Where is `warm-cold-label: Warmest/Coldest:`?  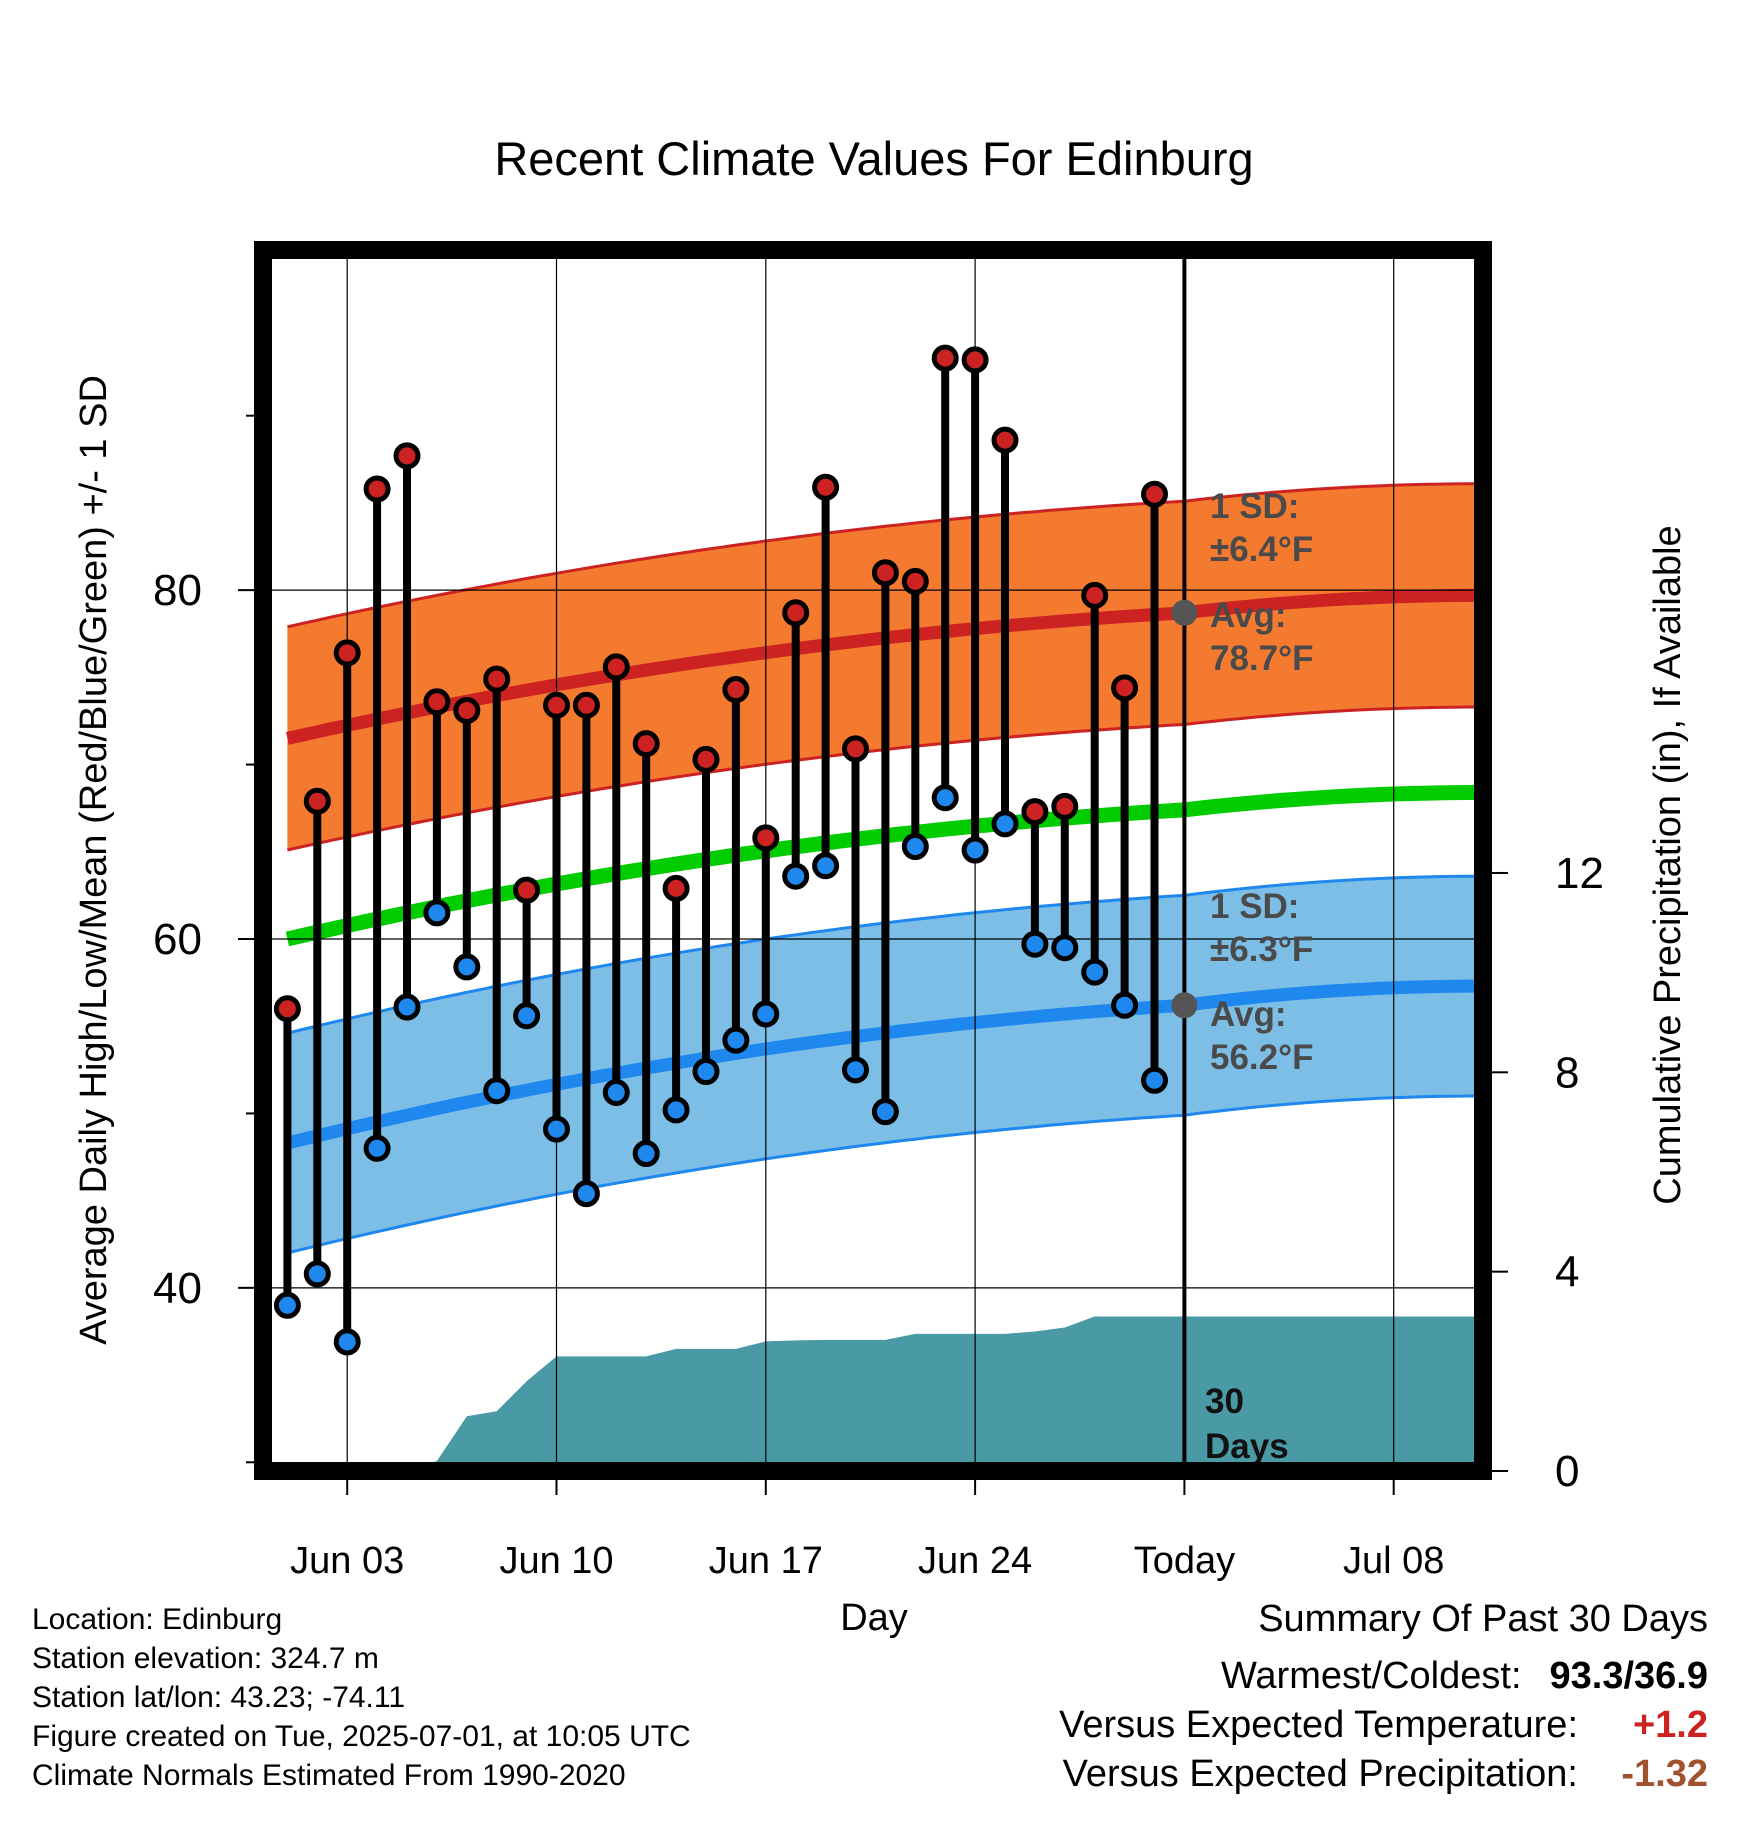 warm-cold-label: Warmest/Coldest: is located at coordinates (1371, 1676).